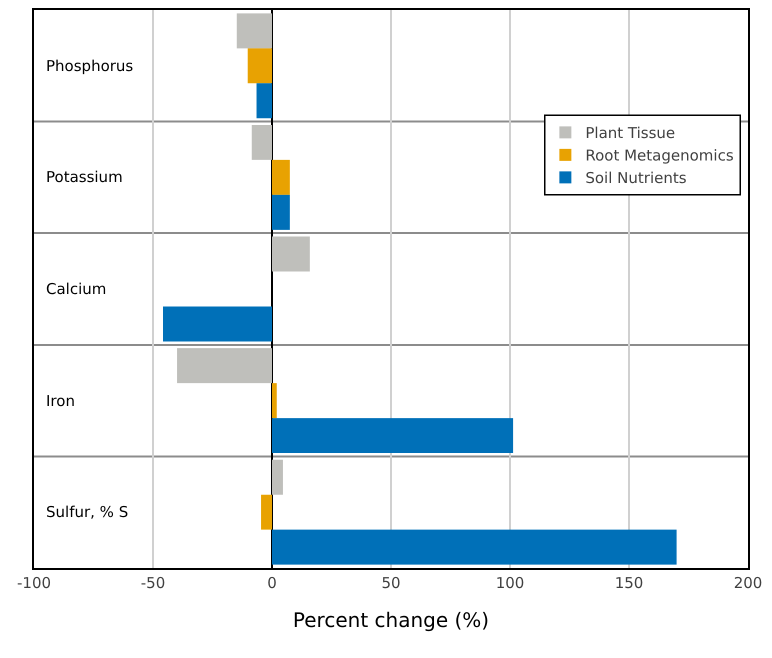  I want to click on legend-label: Soil Nutrients, so click(636, 178).